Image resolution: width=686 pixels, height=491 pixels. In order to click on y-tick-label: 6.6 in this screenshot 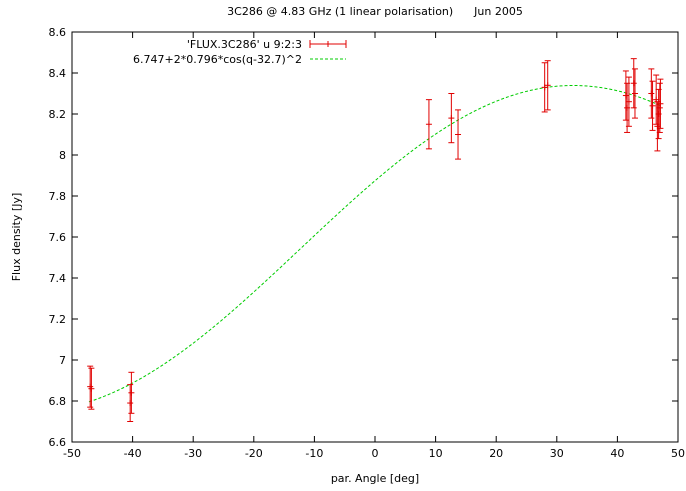, I will do `click(58, 442)`.